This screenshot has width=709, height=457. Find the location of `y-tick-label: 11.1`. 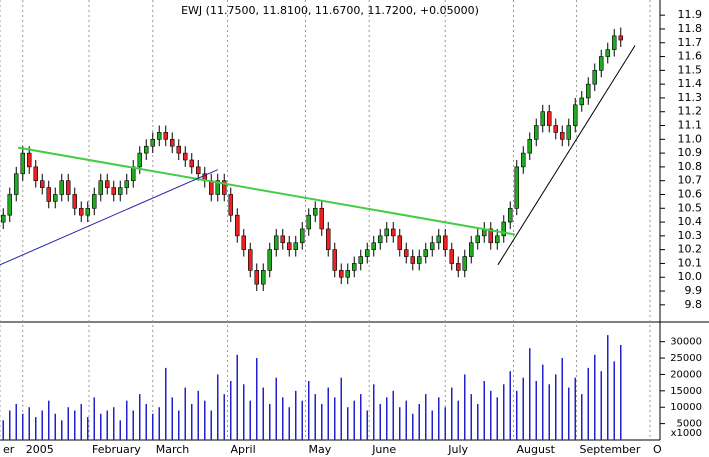

y-tick-label: 11.1 is located at coordinates (690, 125).